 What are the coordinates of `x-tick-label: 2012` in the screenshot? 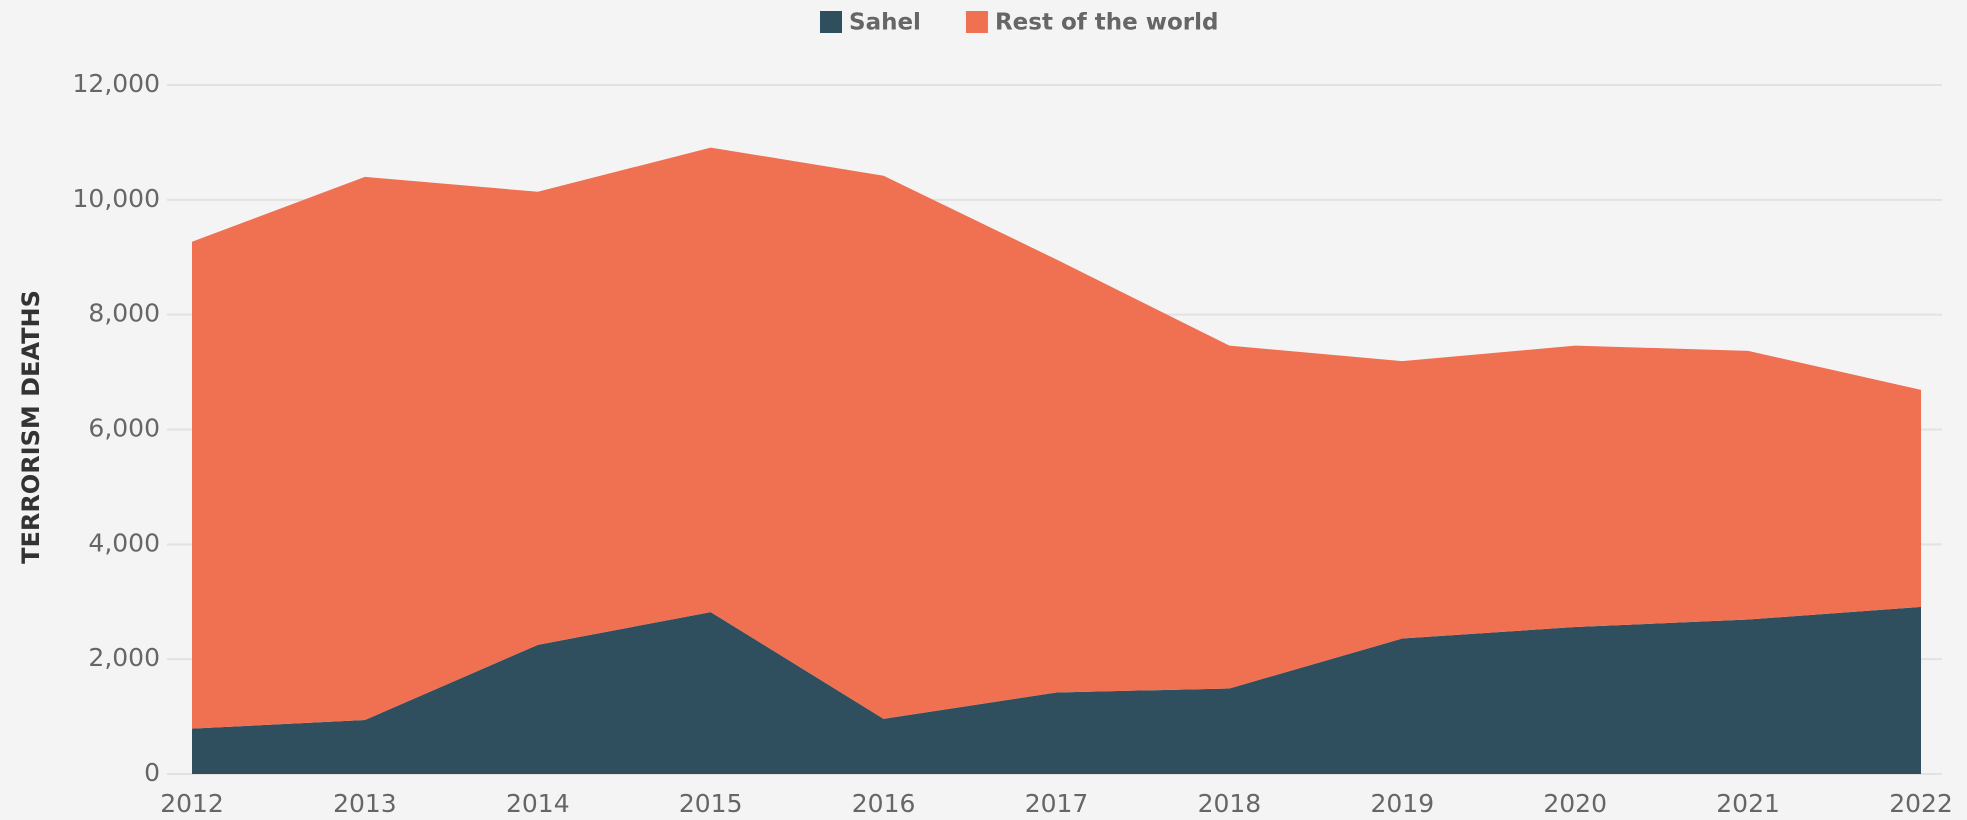 It's located at (192, 803).